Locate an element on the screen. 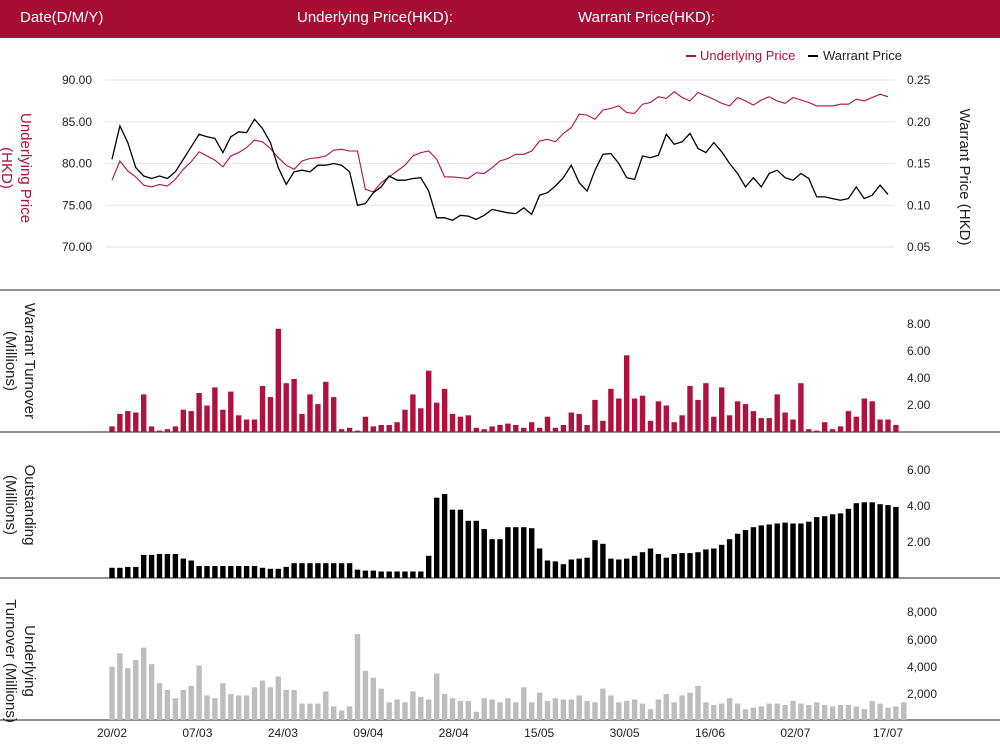  x-tick-label: 30/05 is located at coordinates (625, 733).